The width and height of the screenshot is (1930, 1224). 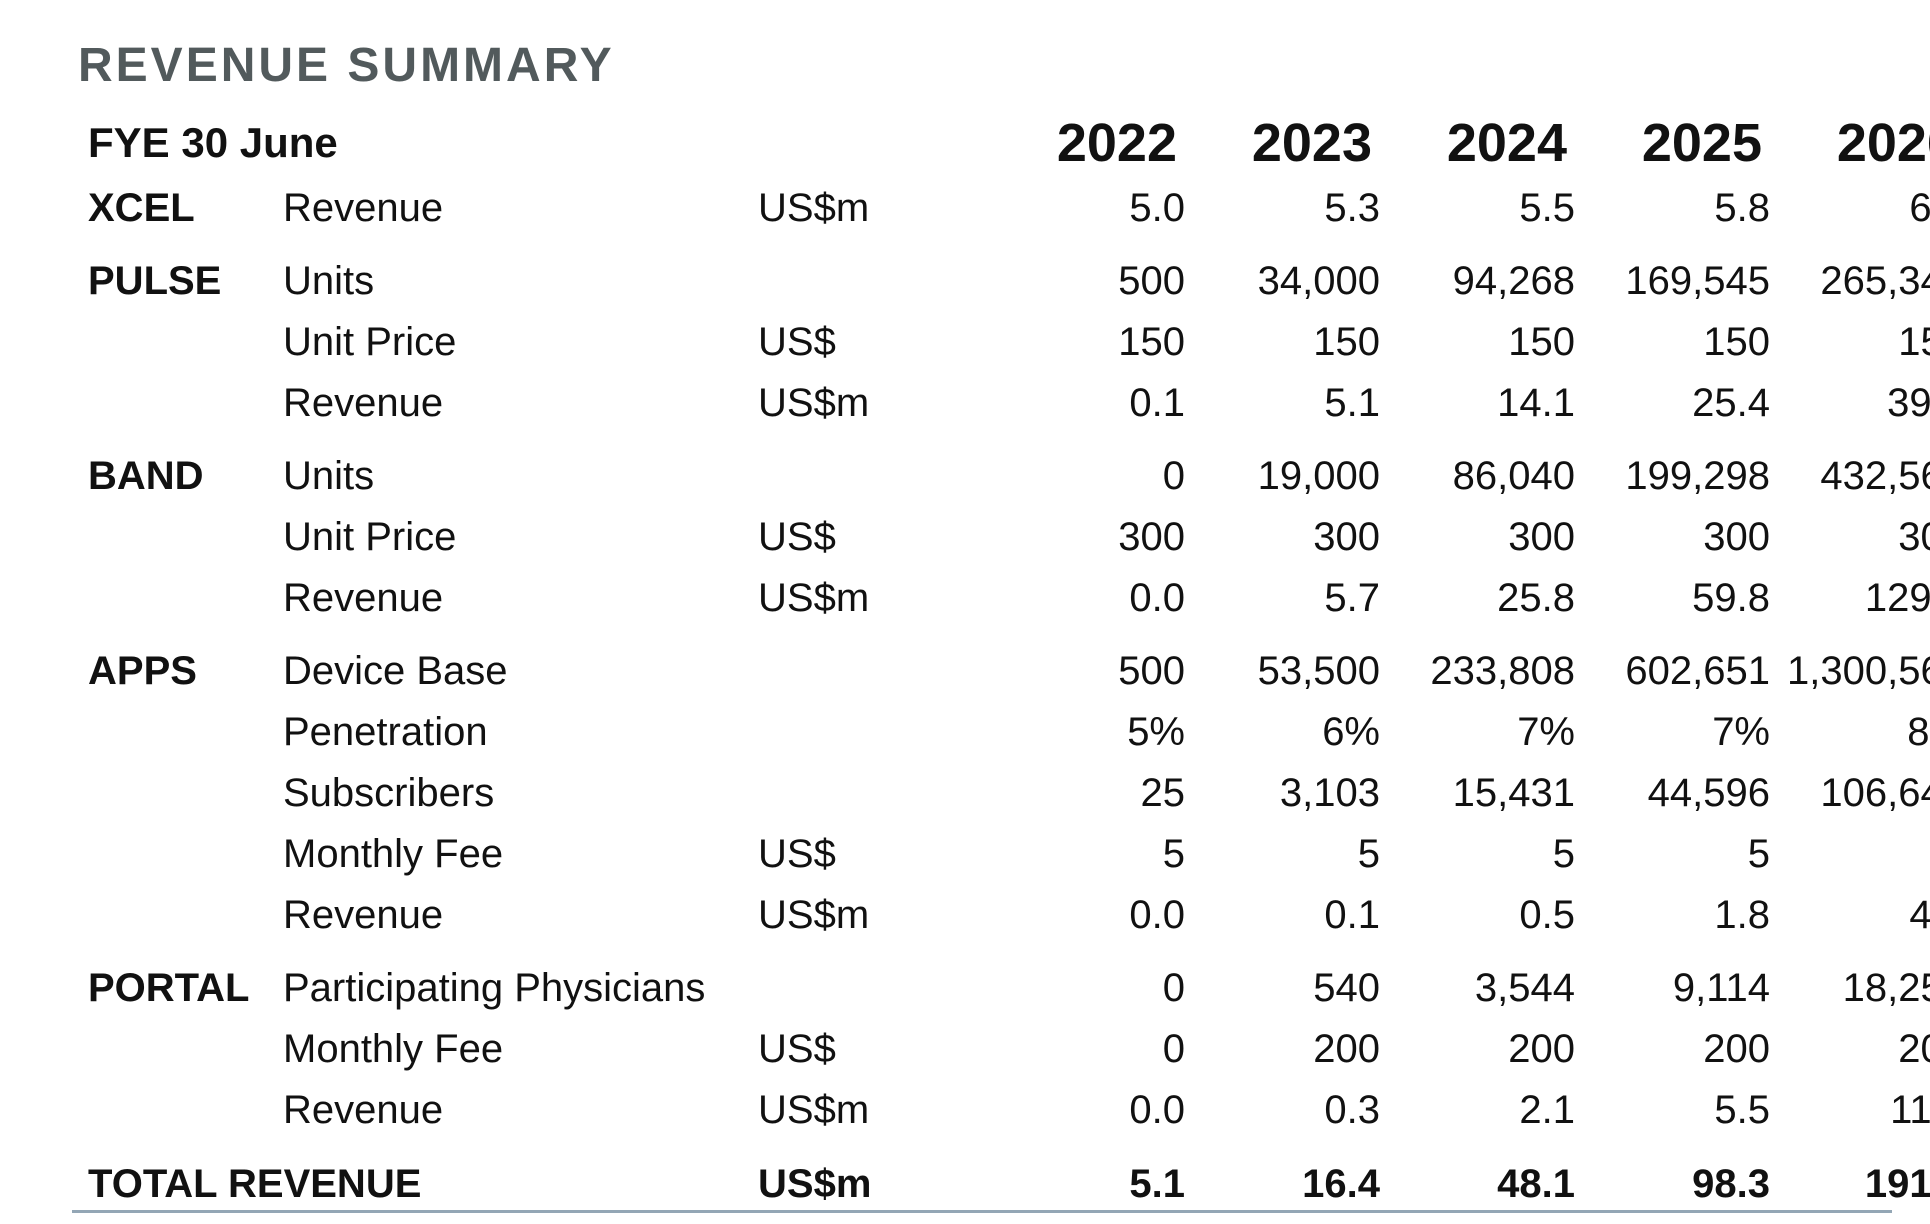 I want to click on year-header: 2026, so click(x=1883, y=143).